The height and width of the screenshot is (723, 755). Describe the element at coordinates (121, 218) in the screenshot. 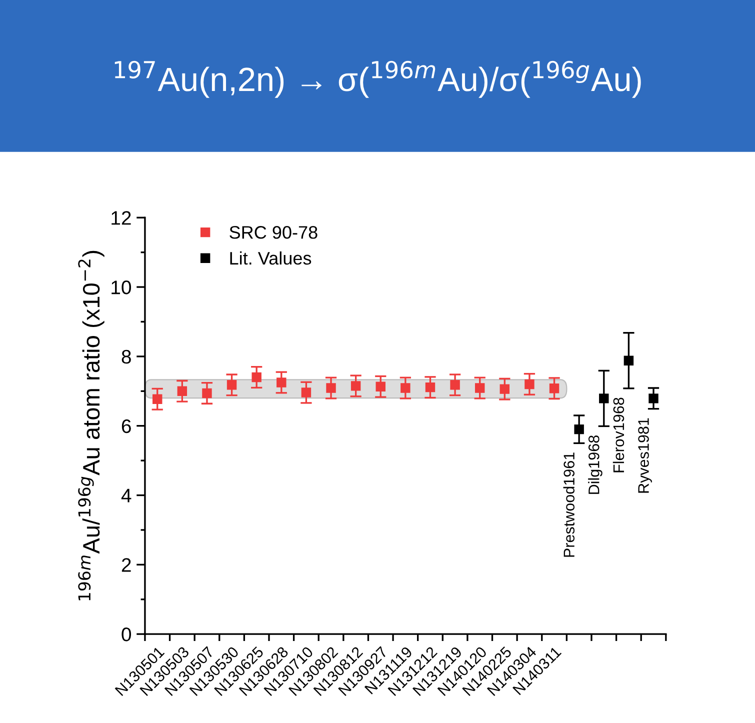

I see `y-tick-label: 12` at that location.